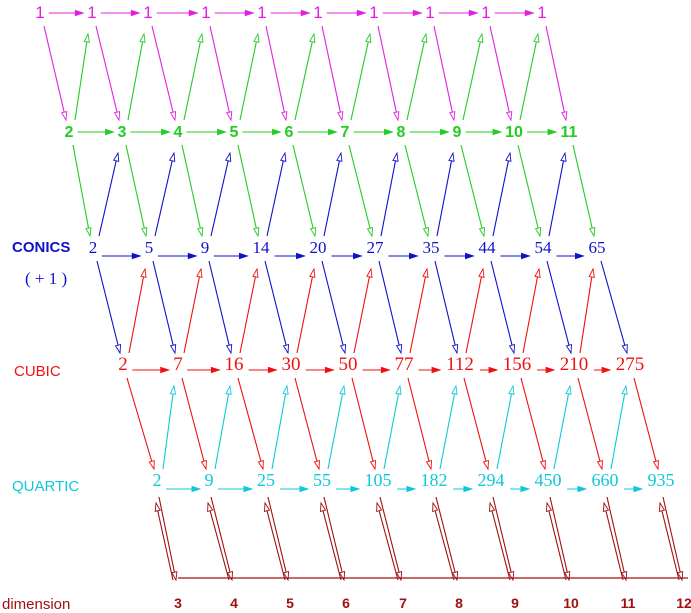 The width and height of the screenshot is (691, 613). Describe the element at coordinates (569, 132) in the screenshot. I see `linear-value-9: 11` at that location.